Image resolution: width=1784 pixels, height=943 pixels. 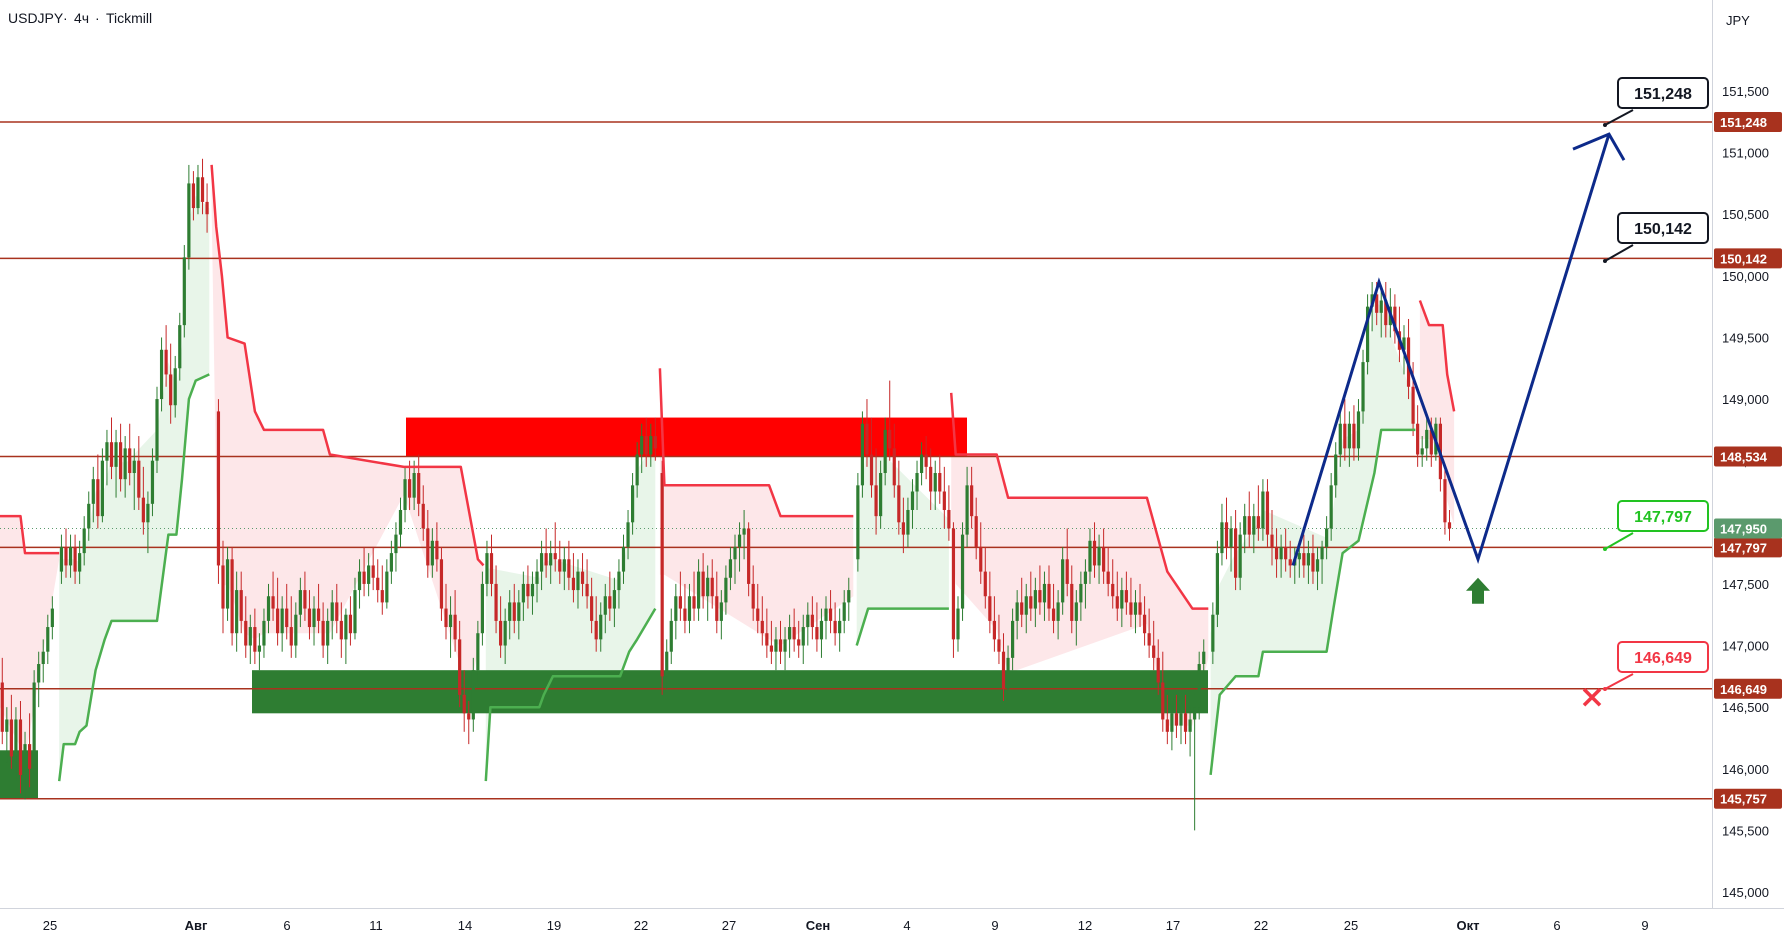 I want to click on symbol-label: USDJPY, so click(x=36, y=18).